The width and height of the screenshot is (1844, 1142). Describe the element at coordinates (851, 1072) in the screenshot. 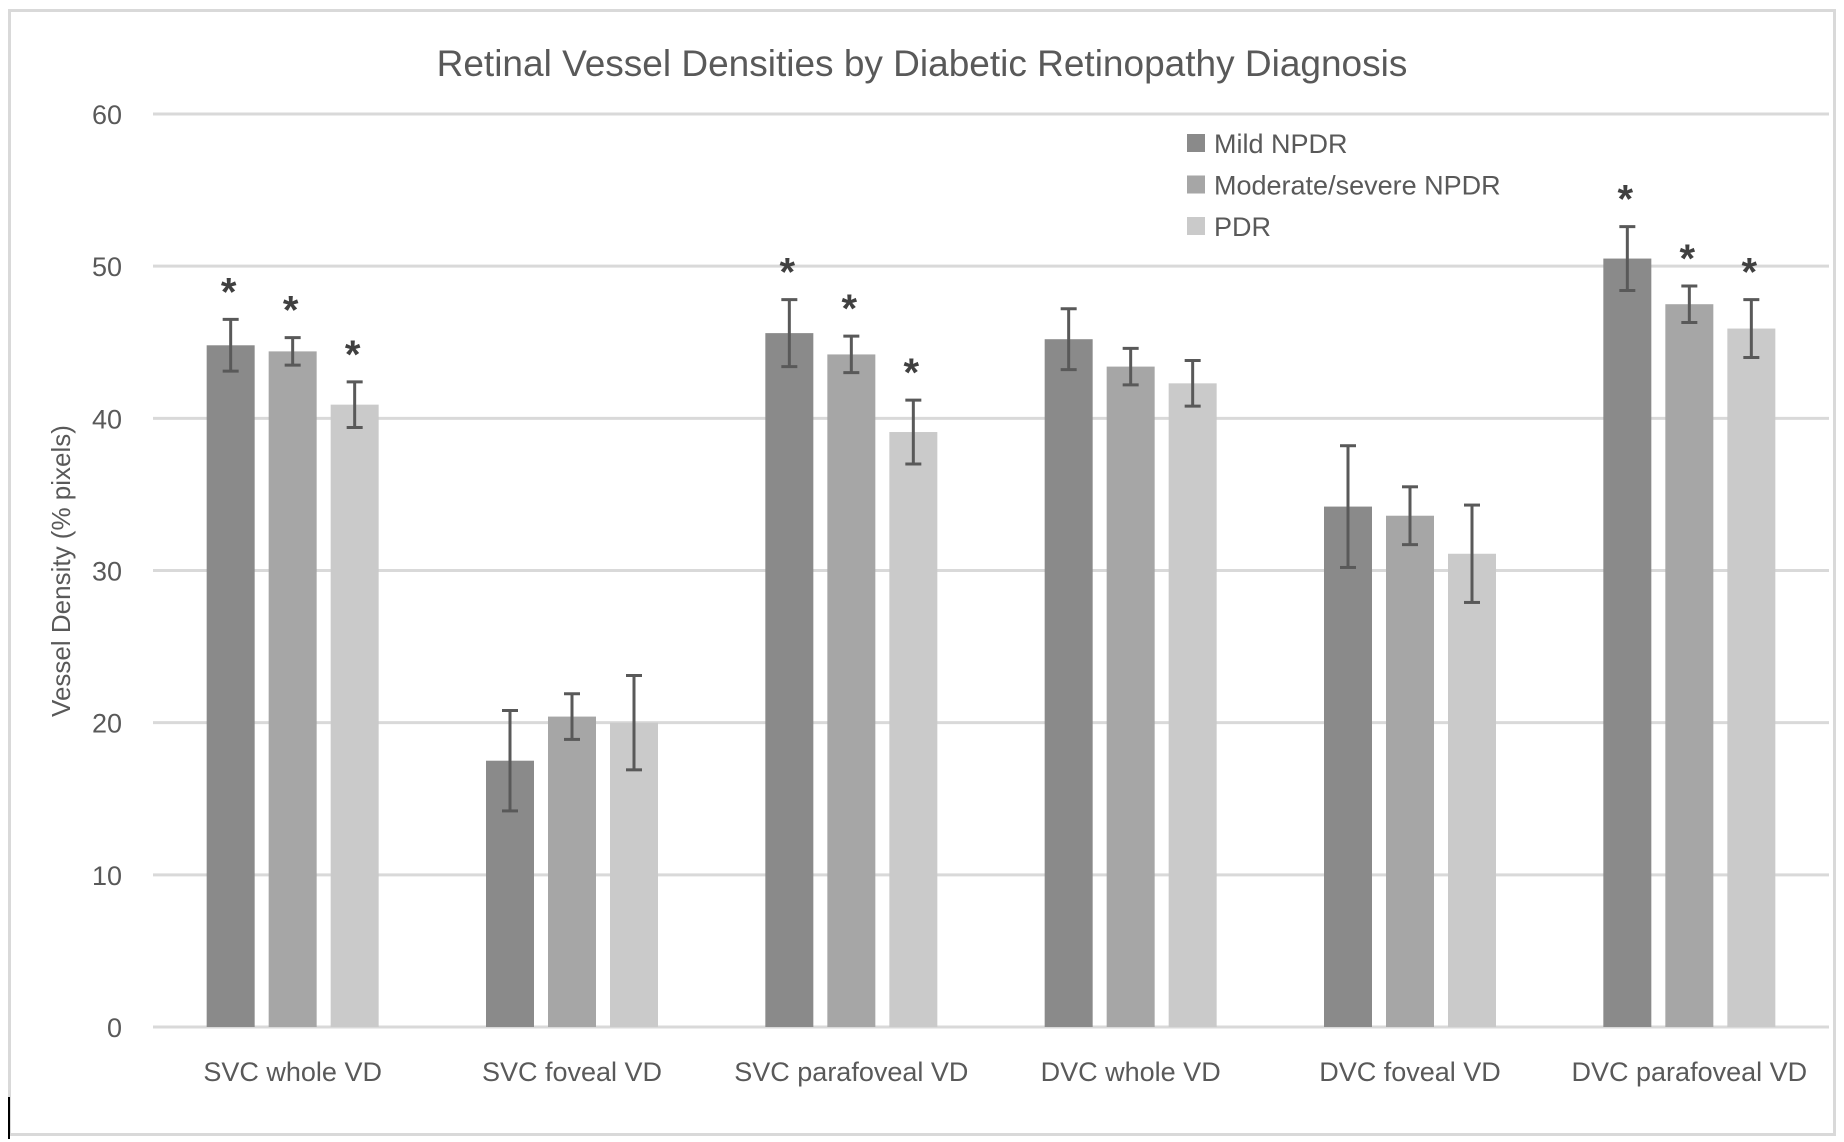

I see `x-category-label: SVC parafoveal VD` at that location.